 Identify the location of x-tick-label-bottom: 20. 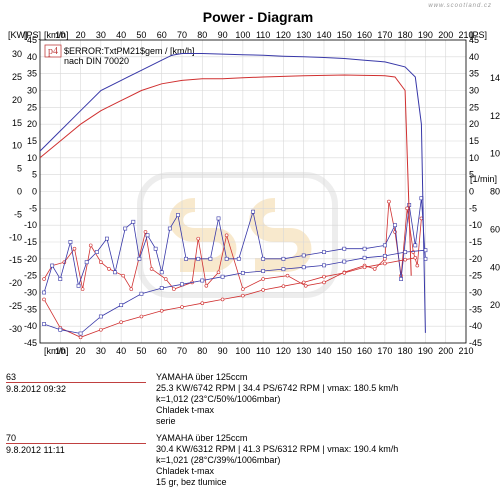
(81, 351).